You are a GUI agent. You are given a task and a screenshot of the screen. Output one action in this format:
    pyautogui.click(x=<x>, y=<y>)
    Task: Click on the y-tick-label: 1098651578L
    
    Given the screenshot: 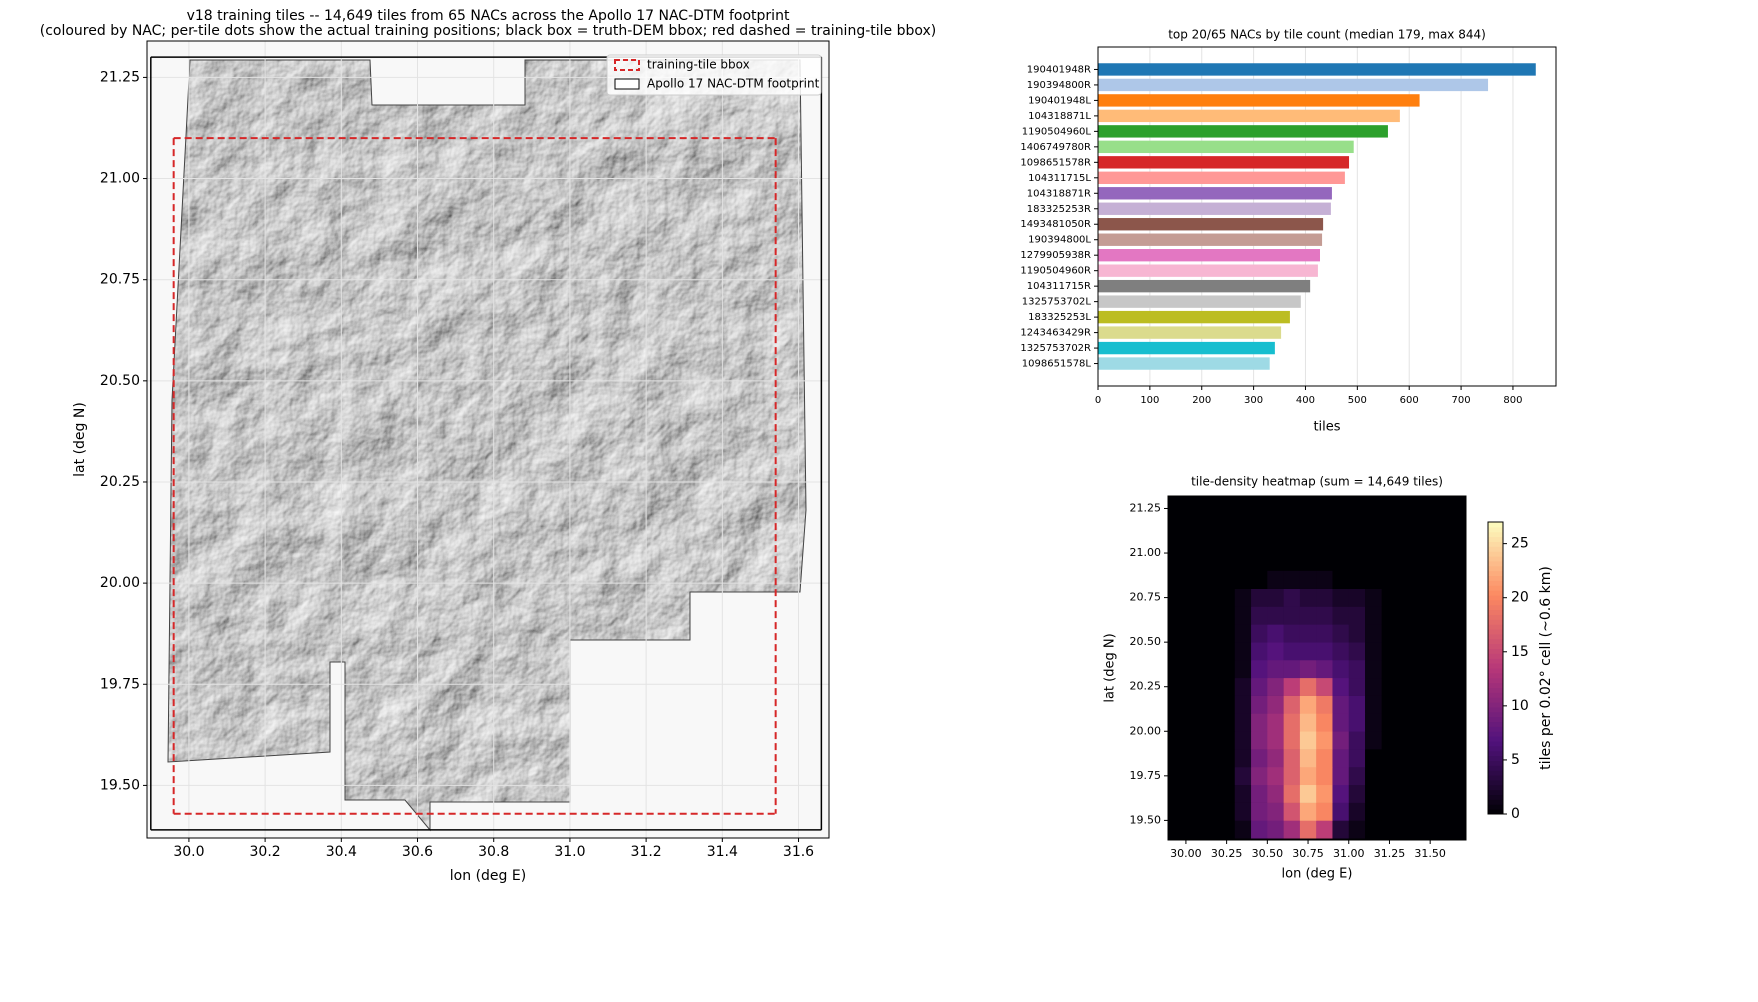 What is the action you would take?
    pyautogui.click(x=1057, y=364)
    